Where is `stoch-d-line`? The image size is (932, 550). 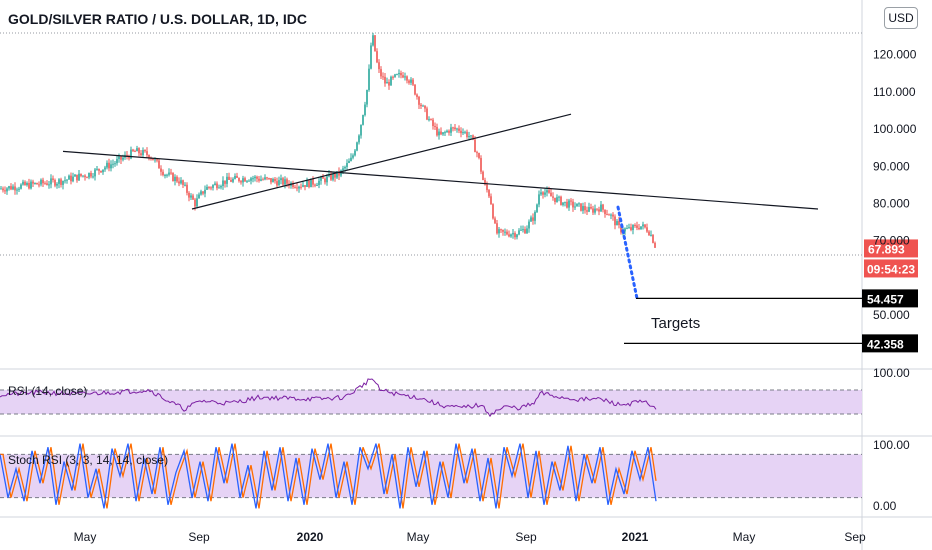 stoch-d-line is located at coordinates (328, 476).